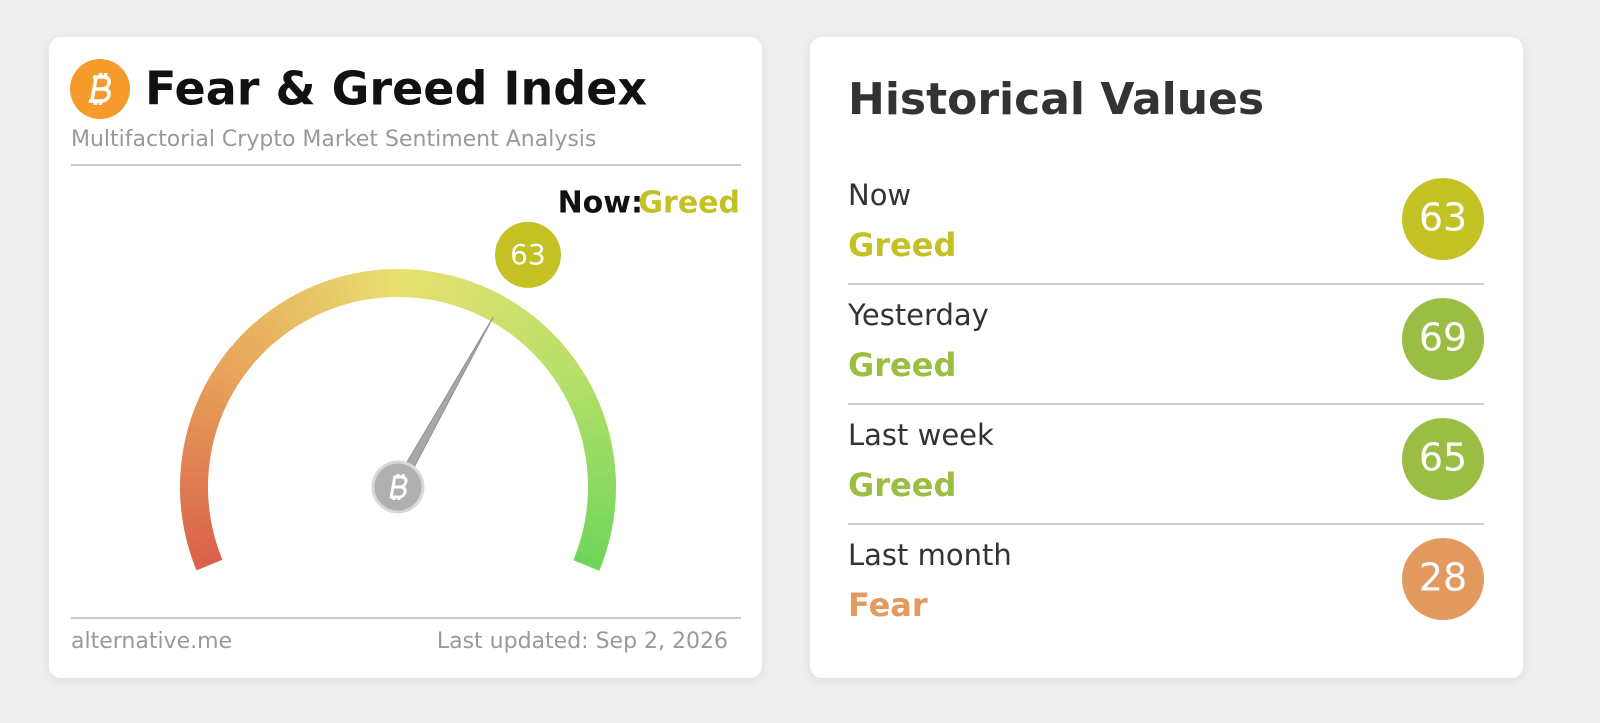  Describe the element at coordinates (151, 641) in the screenshot. I see `source: alternative.me` at that location.